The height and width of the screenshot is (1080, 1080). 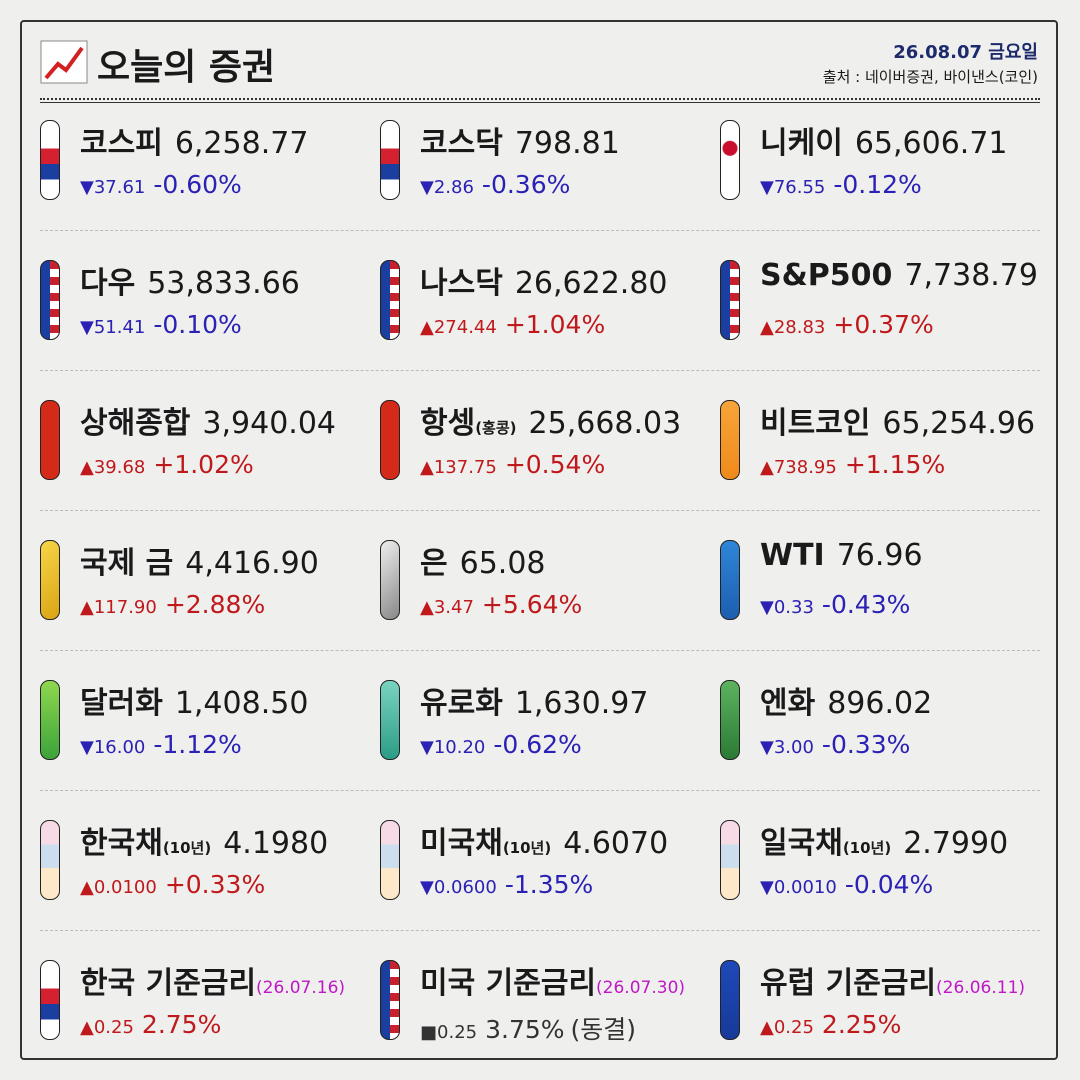 I want to click on change-percent: +1.15%, so click(x=895, y=464).